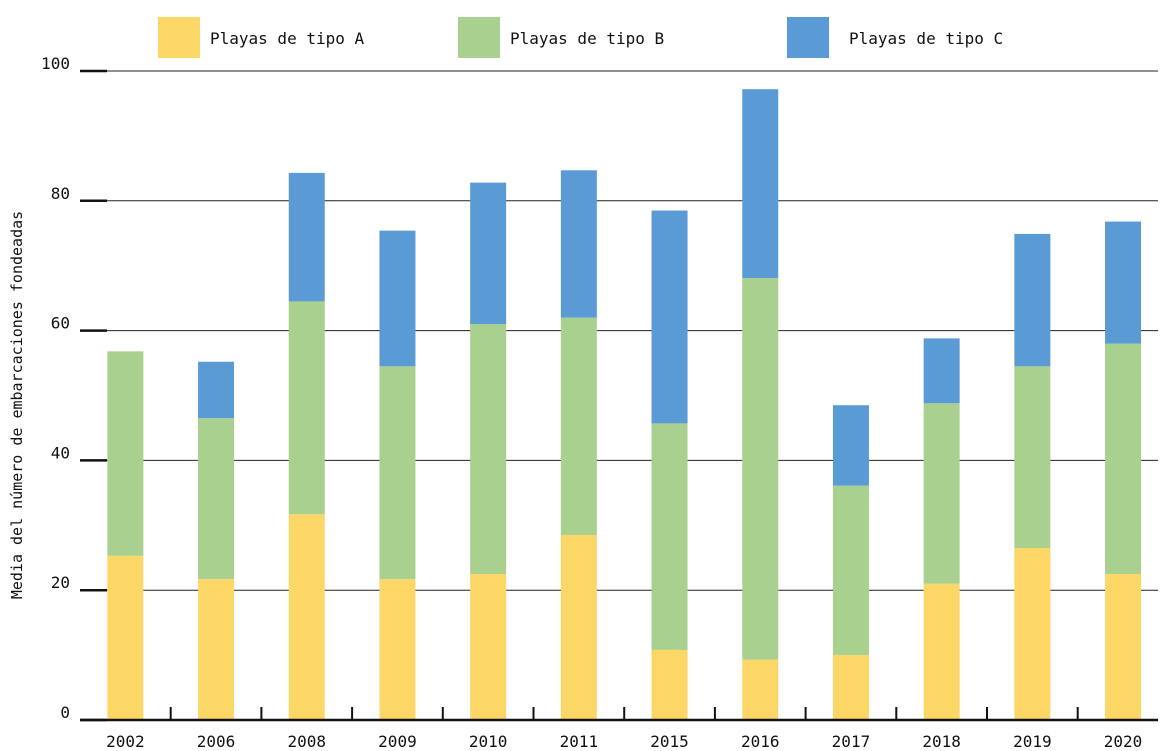 Image resolution: width=1160 pixels, height=751 pixels. What do you see at coordinates (216, 741) in the screenshot?
I see `x-tick-label: 2006` at bounding box center [216, 741].